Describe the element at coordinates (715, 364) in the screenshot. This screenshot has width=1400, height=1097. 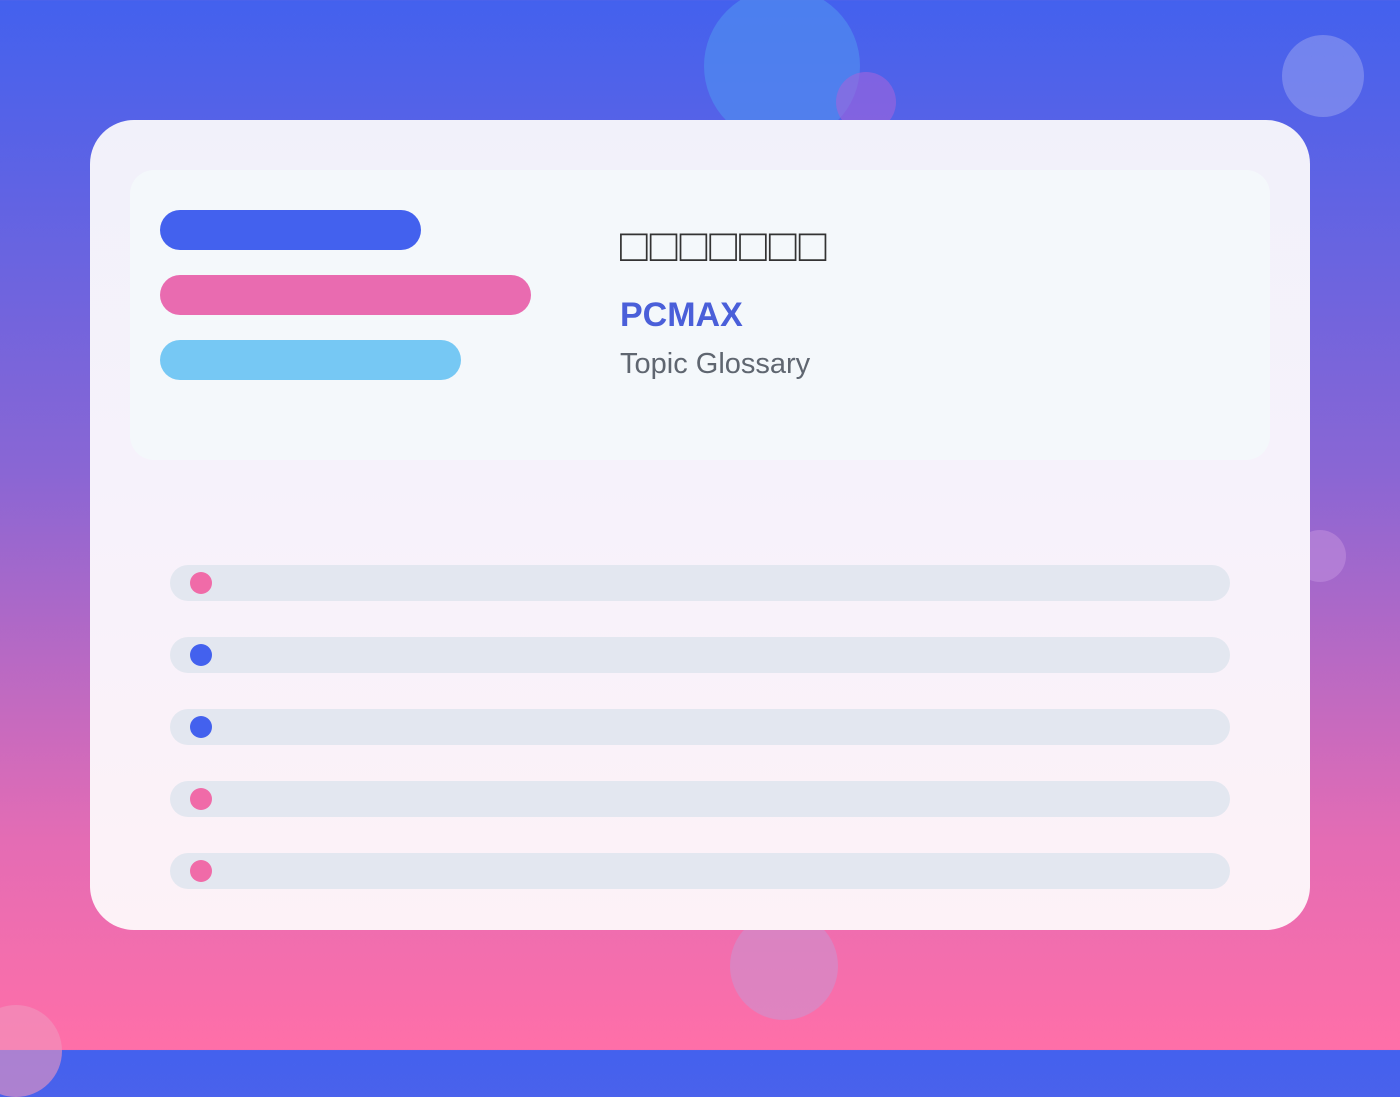
I see `subtitle: Topic Glossary` at that location.